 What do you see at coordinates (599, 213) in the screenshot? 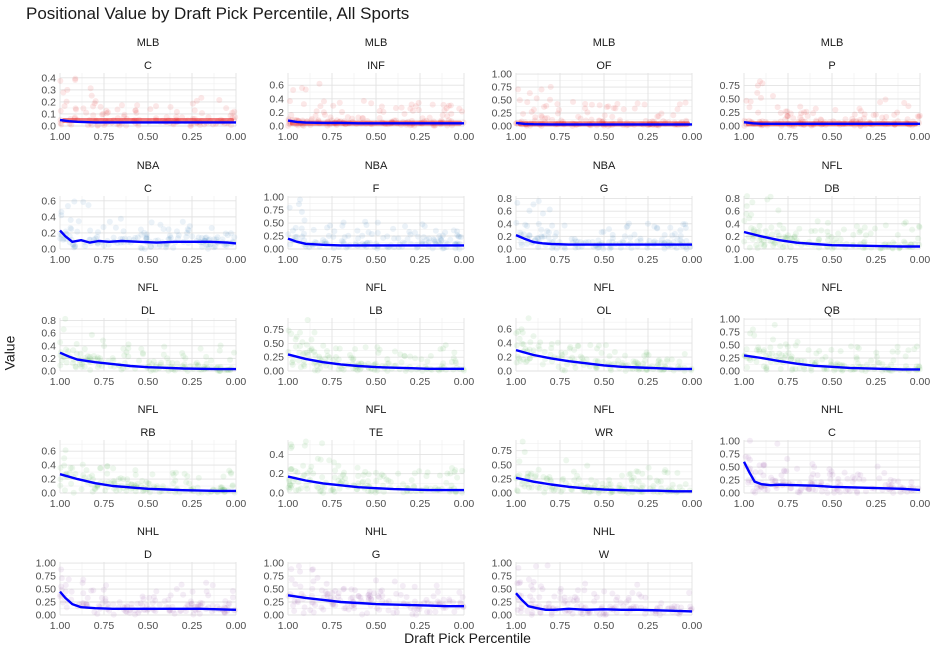
I see `facet-panel: NBA G 0.00.20.40.60.8 1.00 0.75 0.50 0.25 0.00` at bounding box center [599, 213].